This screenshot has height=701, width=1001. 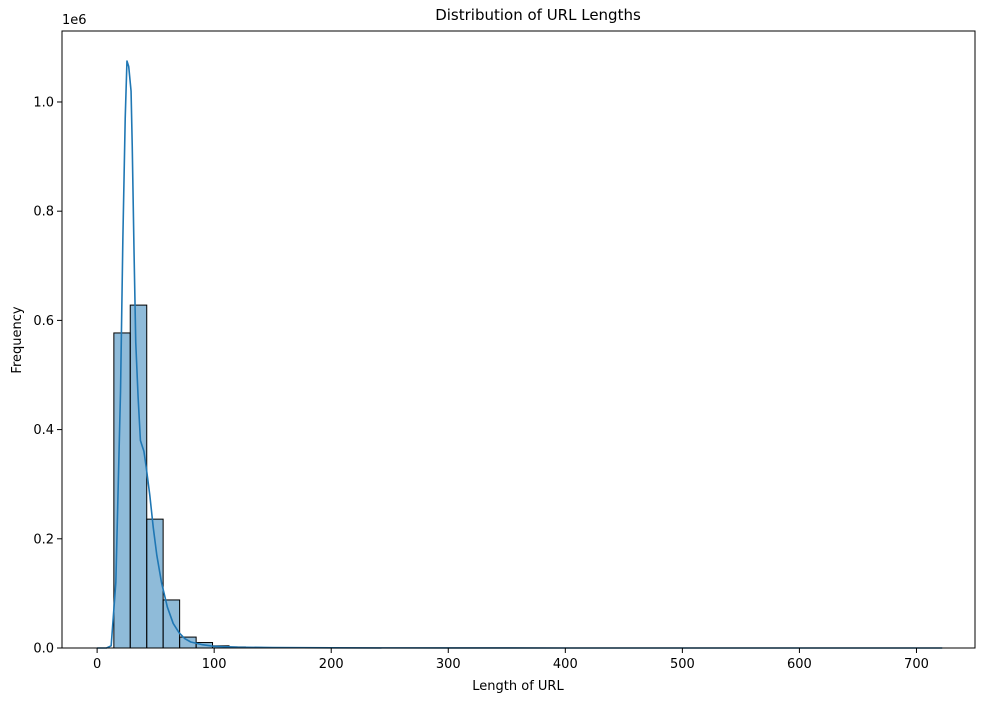 What do you see at coordinates (331, 664) in the screenshot?
I see `x-tick-label: 200` at bounding box center [331, 664].